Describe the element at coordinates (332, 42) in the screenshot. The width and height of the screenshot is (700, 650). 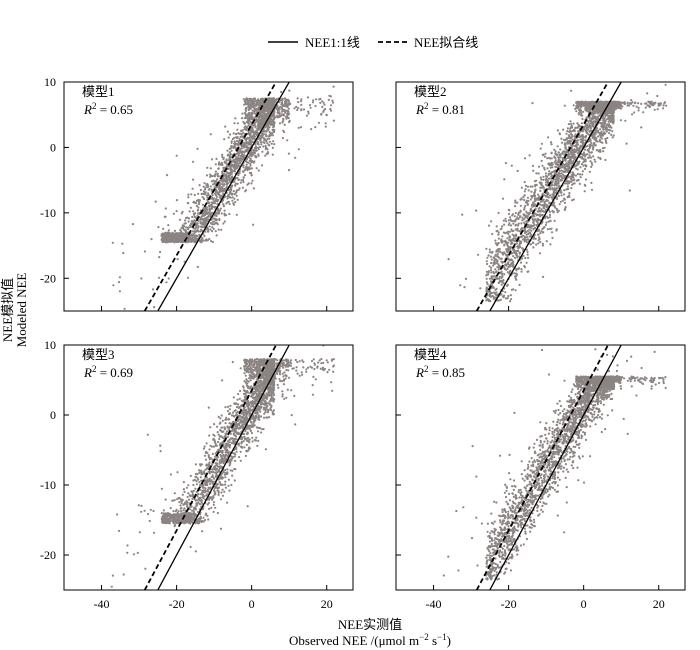
I see `legend-solid-label: NEE1:1线` at that location.